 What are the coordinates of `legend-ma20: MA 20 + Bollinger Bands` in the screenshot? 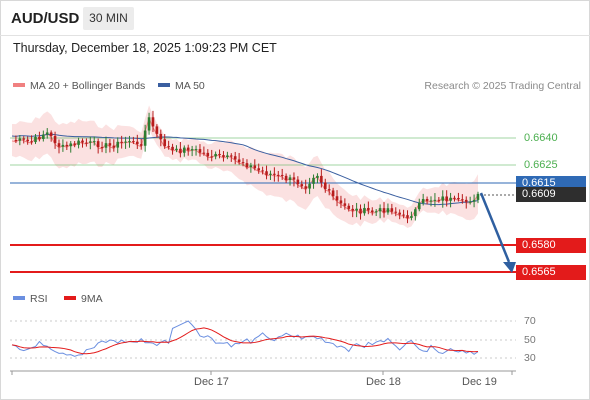 It's located at (79, 86).